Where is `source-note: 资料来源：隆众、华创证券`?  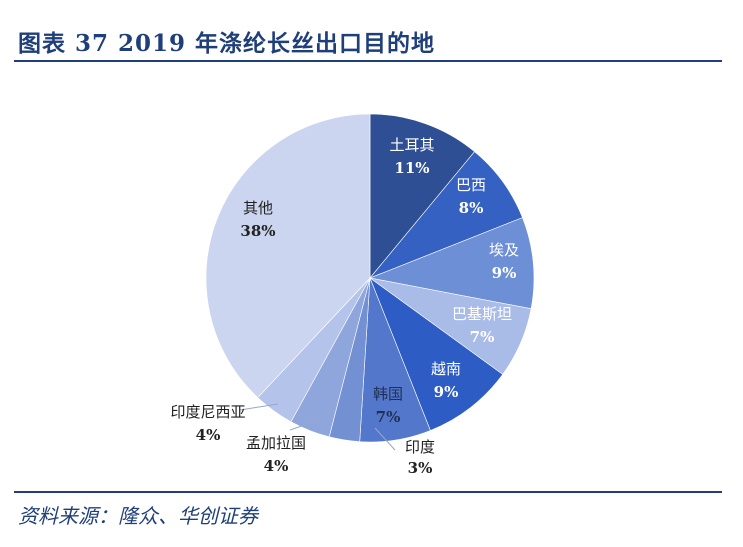
source-note: 资料来源：隆众、华创证券 is located at coordinates (138, 516).